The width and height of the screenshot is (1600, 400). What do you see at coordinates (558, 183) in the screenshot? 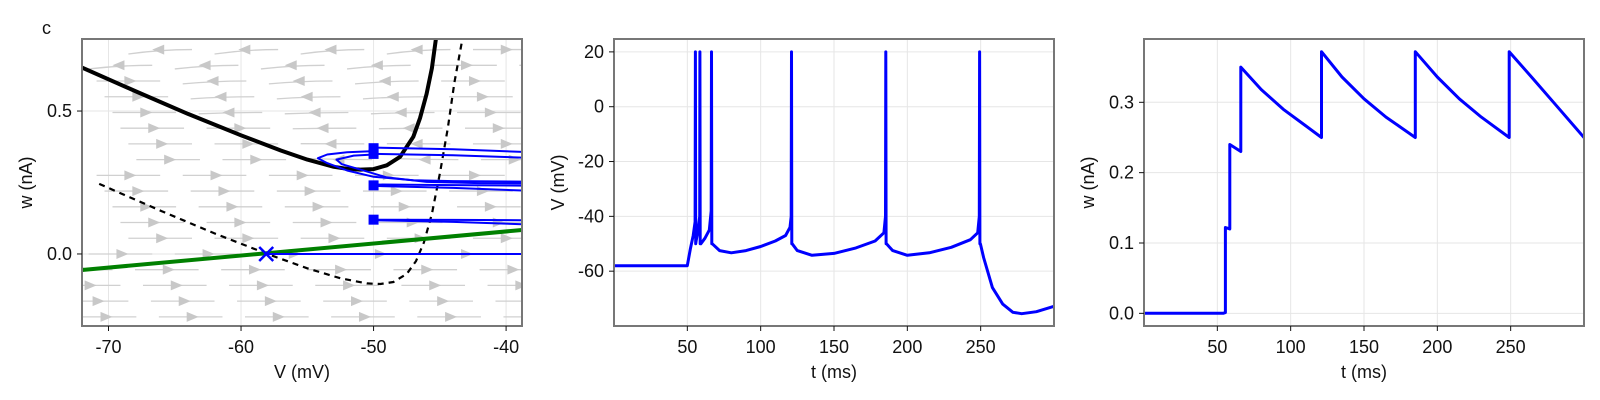
I see `y-axis-label: V (mV)` at bounding box center [558, 183].